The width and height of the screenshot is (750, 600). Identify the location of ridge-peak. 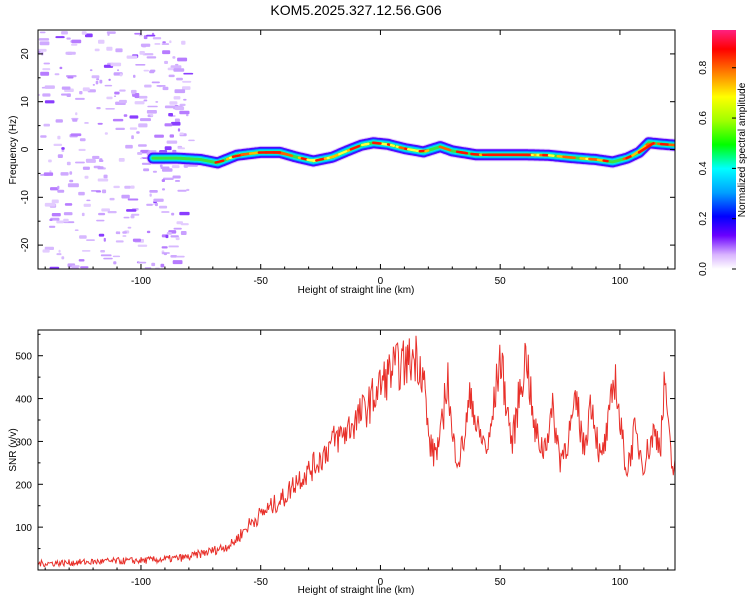
(376, 143).